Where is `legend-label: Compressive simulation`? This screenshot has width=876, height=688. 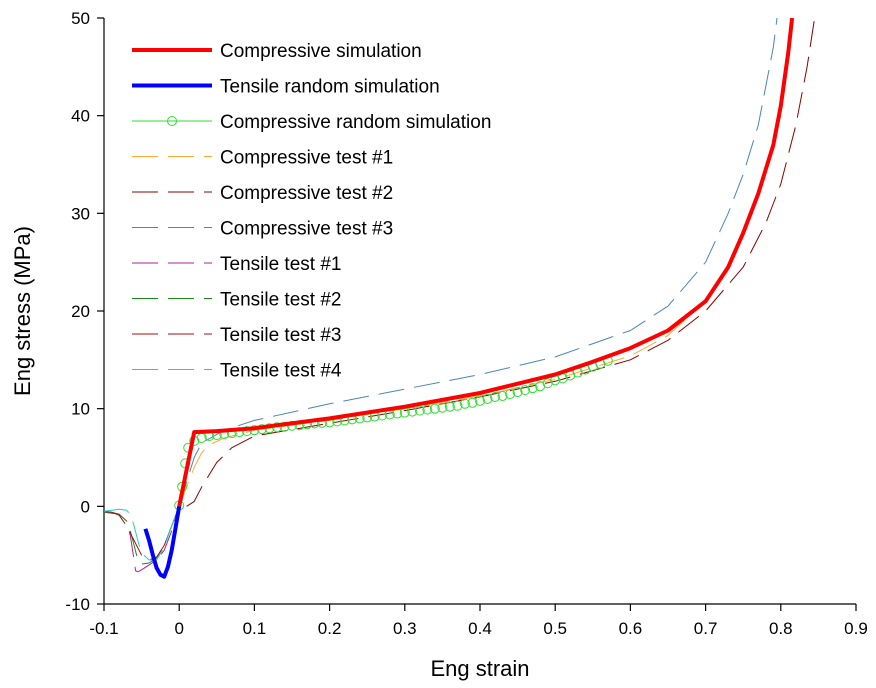 legend-label: Compressive simulation is located at coordinates (321, 51).